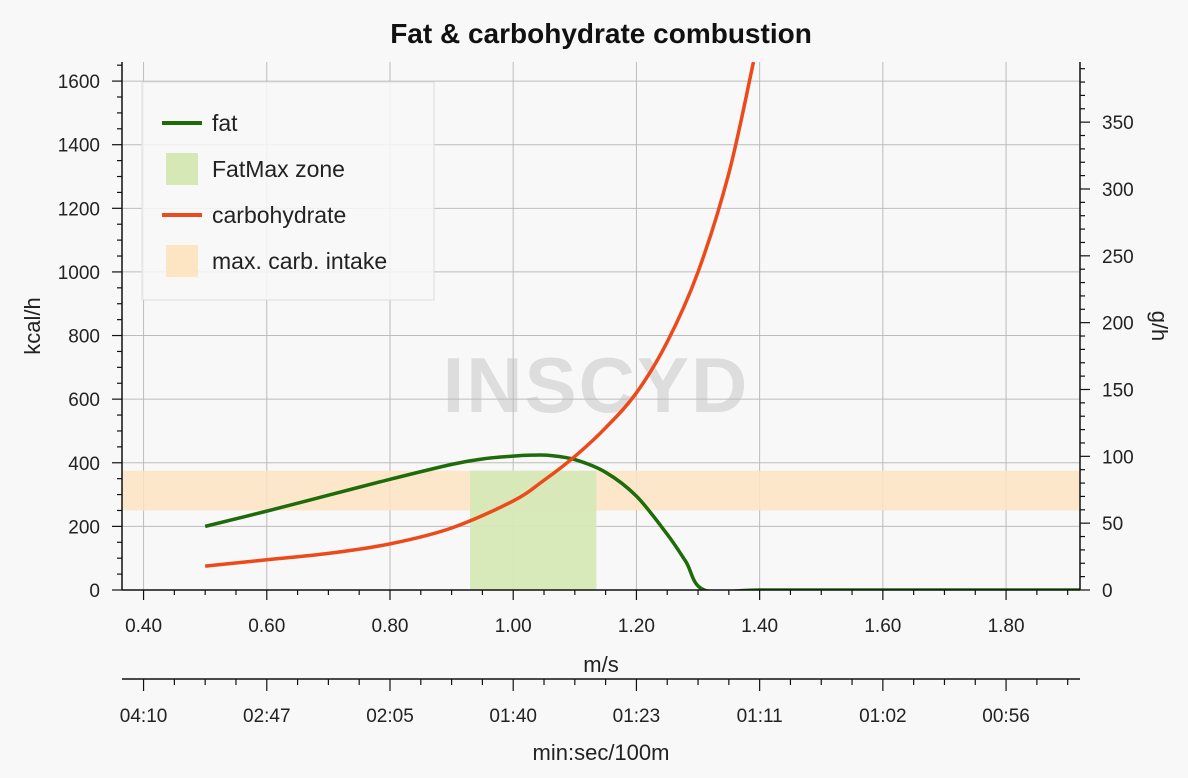 The image size is (1188, 778). What do you see at coordinates (84, 464) in the screenshot?
I see `y-tick-label: 400` at bounding box center [84, 464].